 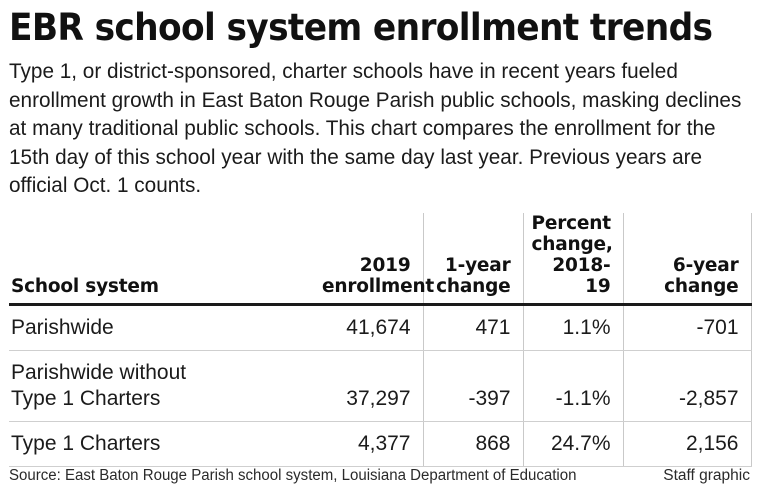 What do you see at coordinates (472, 386) in the screenshot?
I see `cell-1-year-change: -397` at bounding box center [472, 386].